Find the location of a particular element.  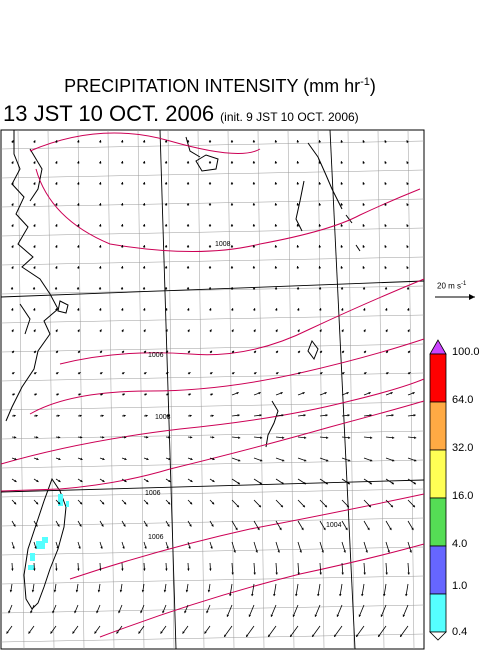

china-inland-coast is located at coordinates (36, 175).